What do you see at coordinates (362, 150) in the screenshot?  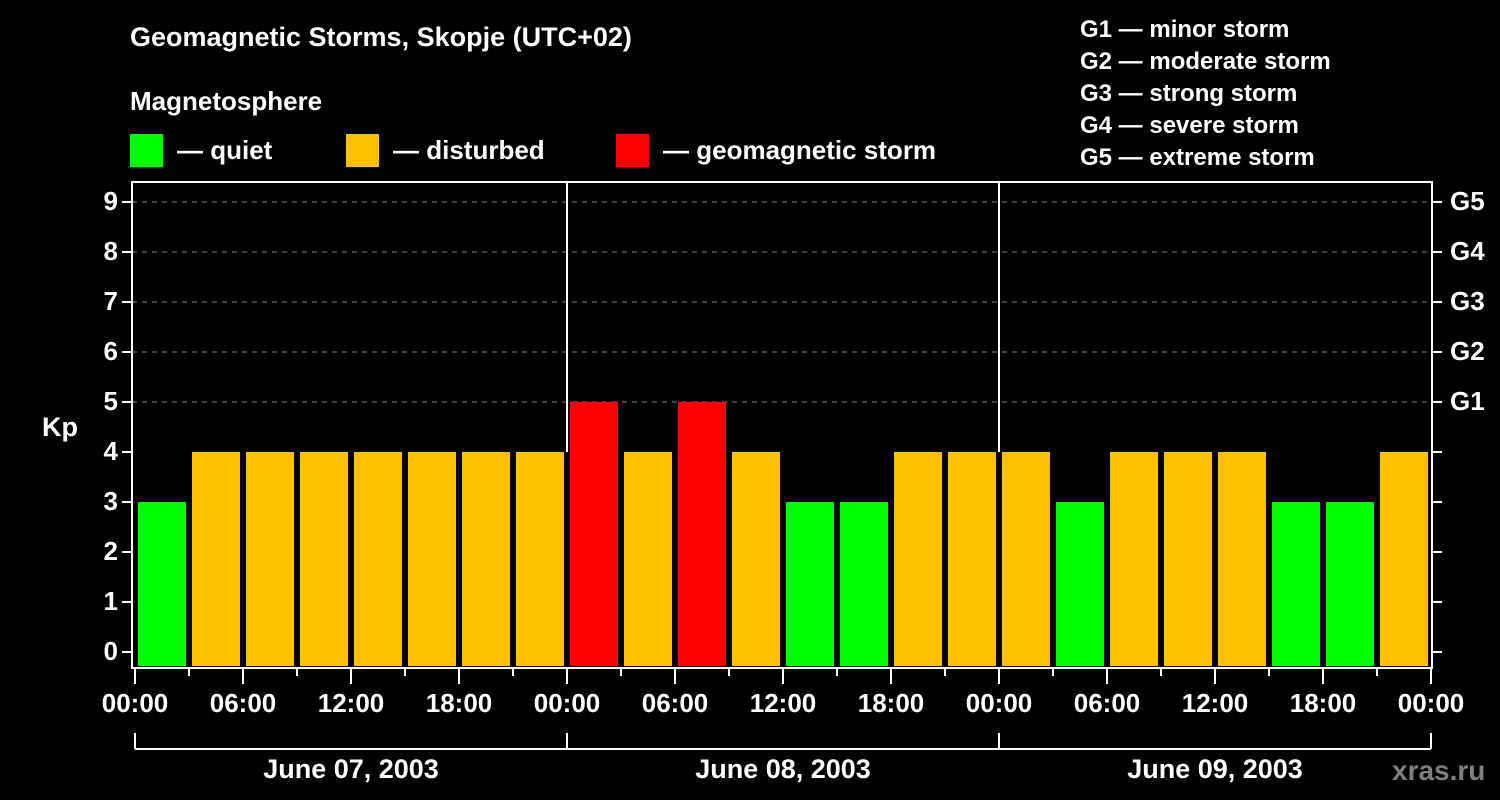 I see `legend-swatch-disturbed` at bounding box center [362, 150].